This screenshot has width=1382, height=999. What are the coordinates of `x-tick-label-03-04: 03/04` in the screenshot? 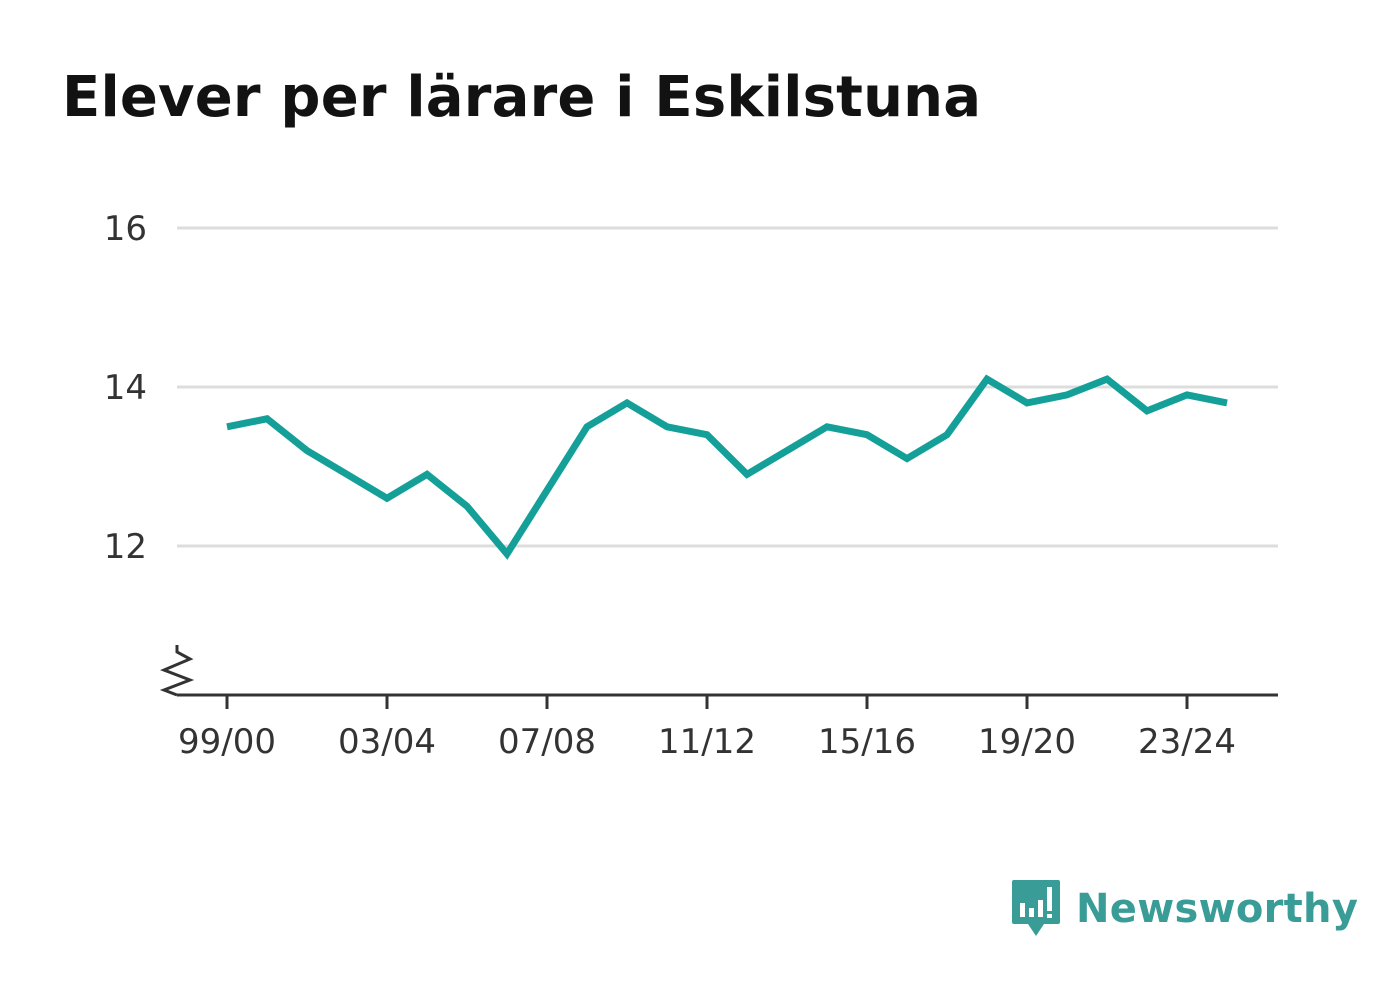 It's located at (387, 742).